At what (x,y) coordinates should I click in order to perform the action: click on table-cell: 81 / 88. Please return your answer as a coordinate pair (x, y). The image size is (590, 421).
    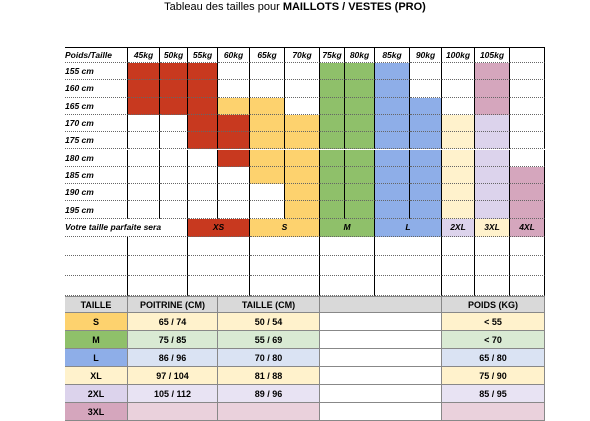
    Looking at the image, I should click on (269, 376).